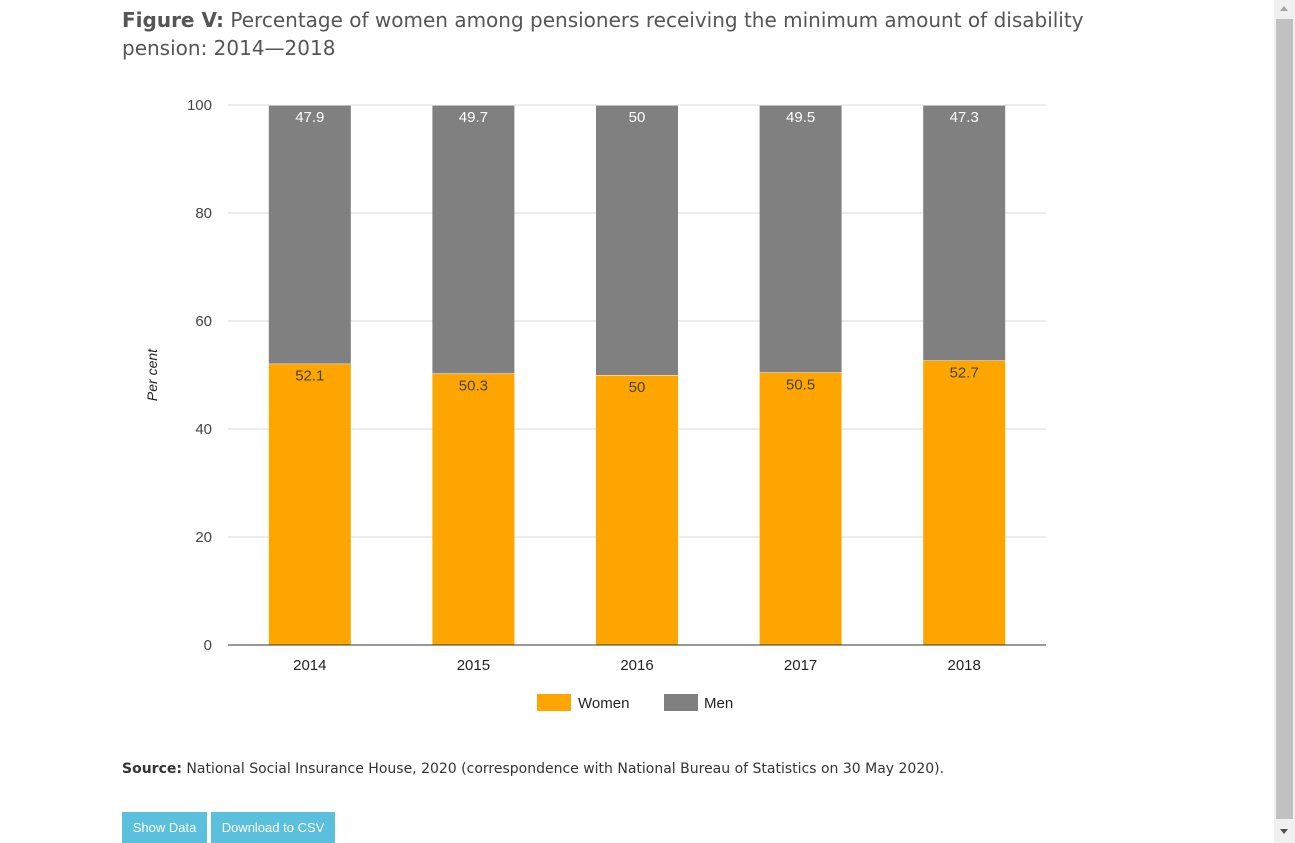 Image resolution: width=1295 pixels, height=843 pixels. Describe the element at coordinates (152, 374) in the screenshot. I see `y-axis-label: Per cent` at that location.